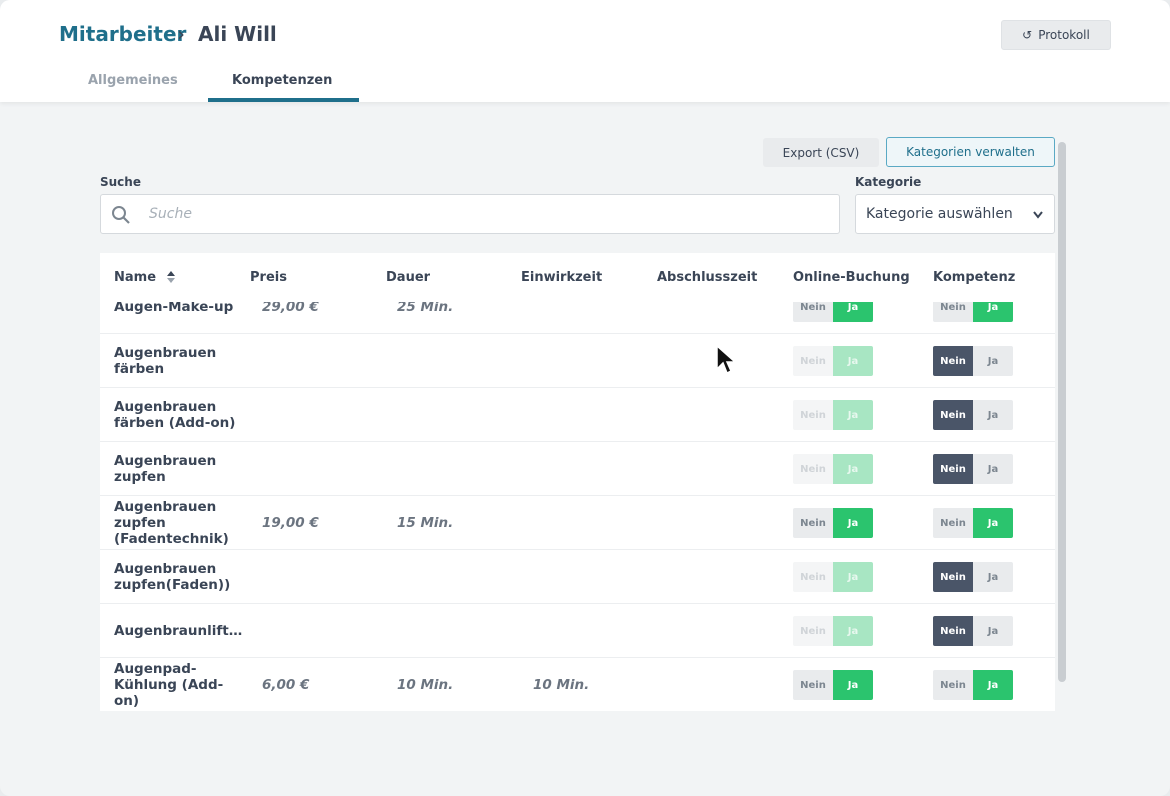 This screenshot has height=796, width=1170. Describe the element at coordinates (821, 152) in the screenshot. I see `export-button: Export (CSV)` at that location.